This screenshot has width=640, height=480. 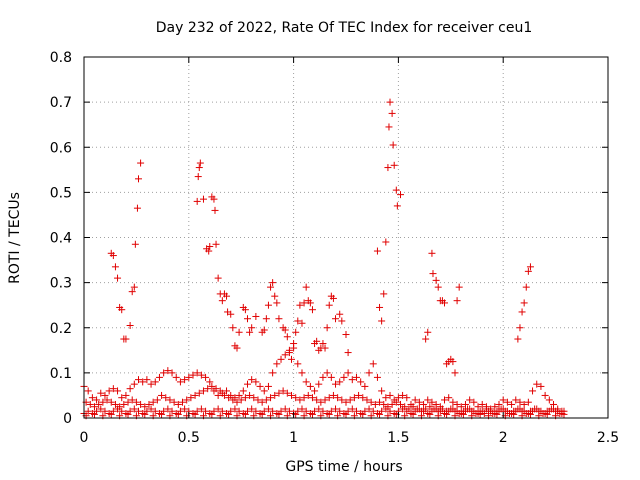 I want to click on x-tick-label: 0, so click(x=84, y=438).